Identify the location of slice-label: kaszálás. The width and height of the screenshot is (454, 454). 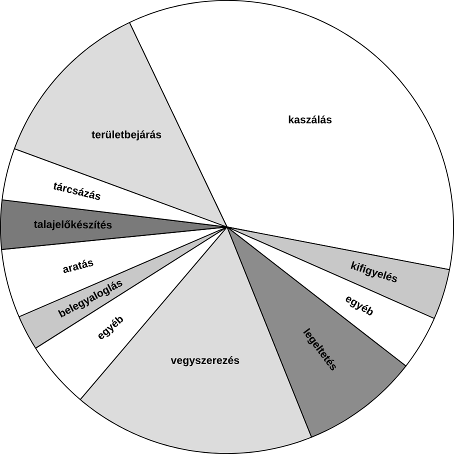
(310, 119).